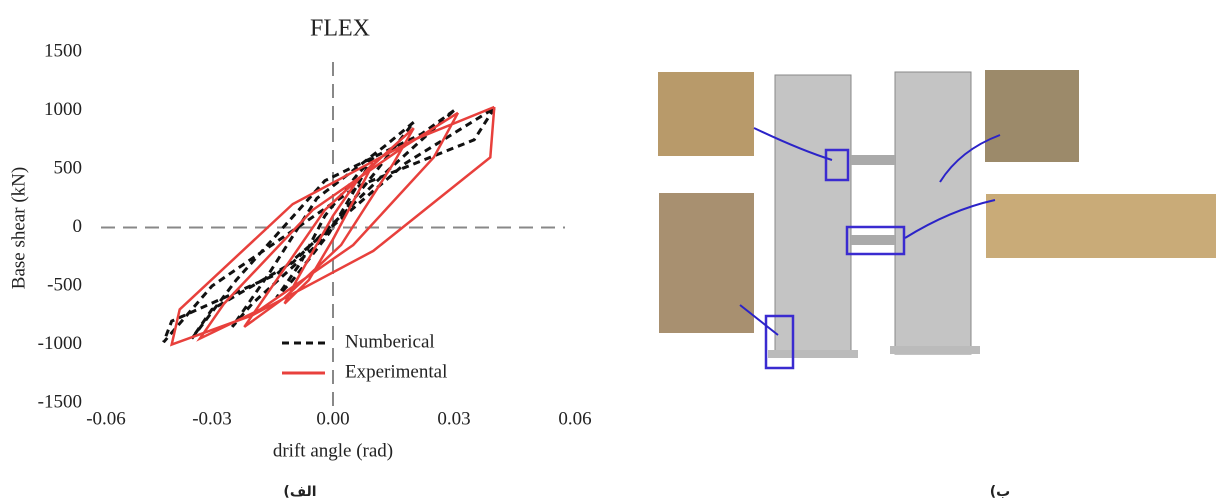  What do you see at coordinates (106, 418) in the screenshot?
I see `x-tick-label: -0.06` at bounding box center [106, 418].